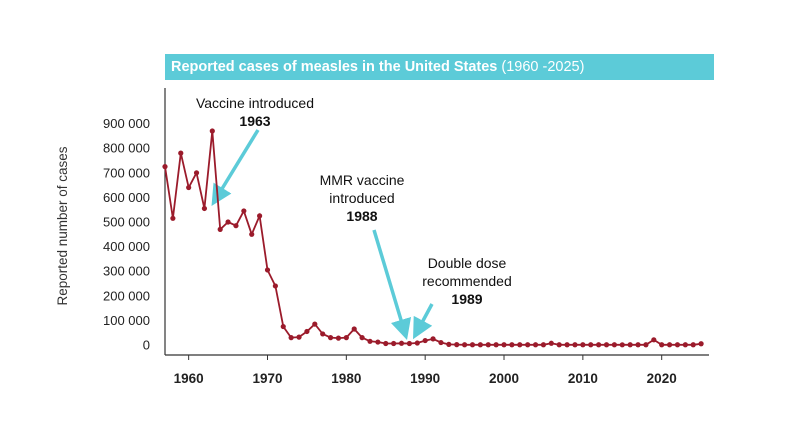 This screenshot has width=793, height=445. Describe the element at coordinates (254, 121) in the screenshot. I see `annotation-year: 1963` at that location.